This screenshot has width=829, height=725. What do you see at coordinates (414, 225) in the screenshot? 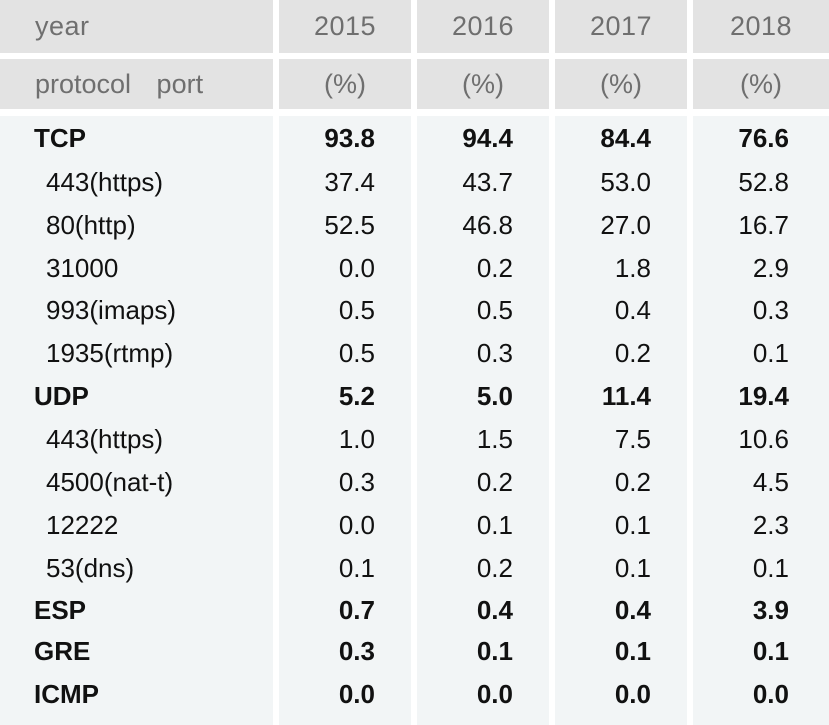
I see `table-row: 80(http) 52.5 46.8 27.0 16.7` at bounding box center [414, 225].